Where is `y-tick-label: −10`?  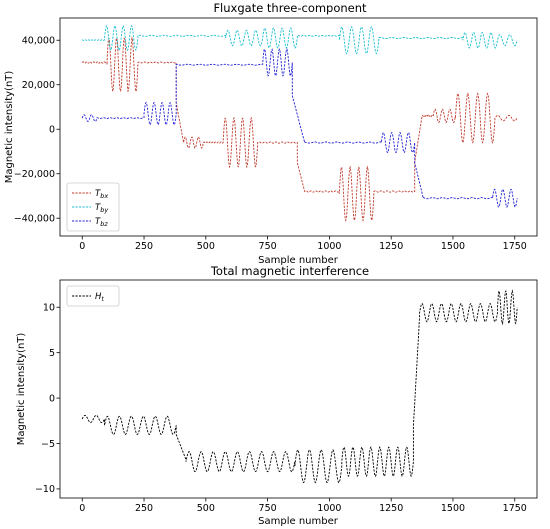
y-tick-label: −10 is located at coordinates (45, 489).